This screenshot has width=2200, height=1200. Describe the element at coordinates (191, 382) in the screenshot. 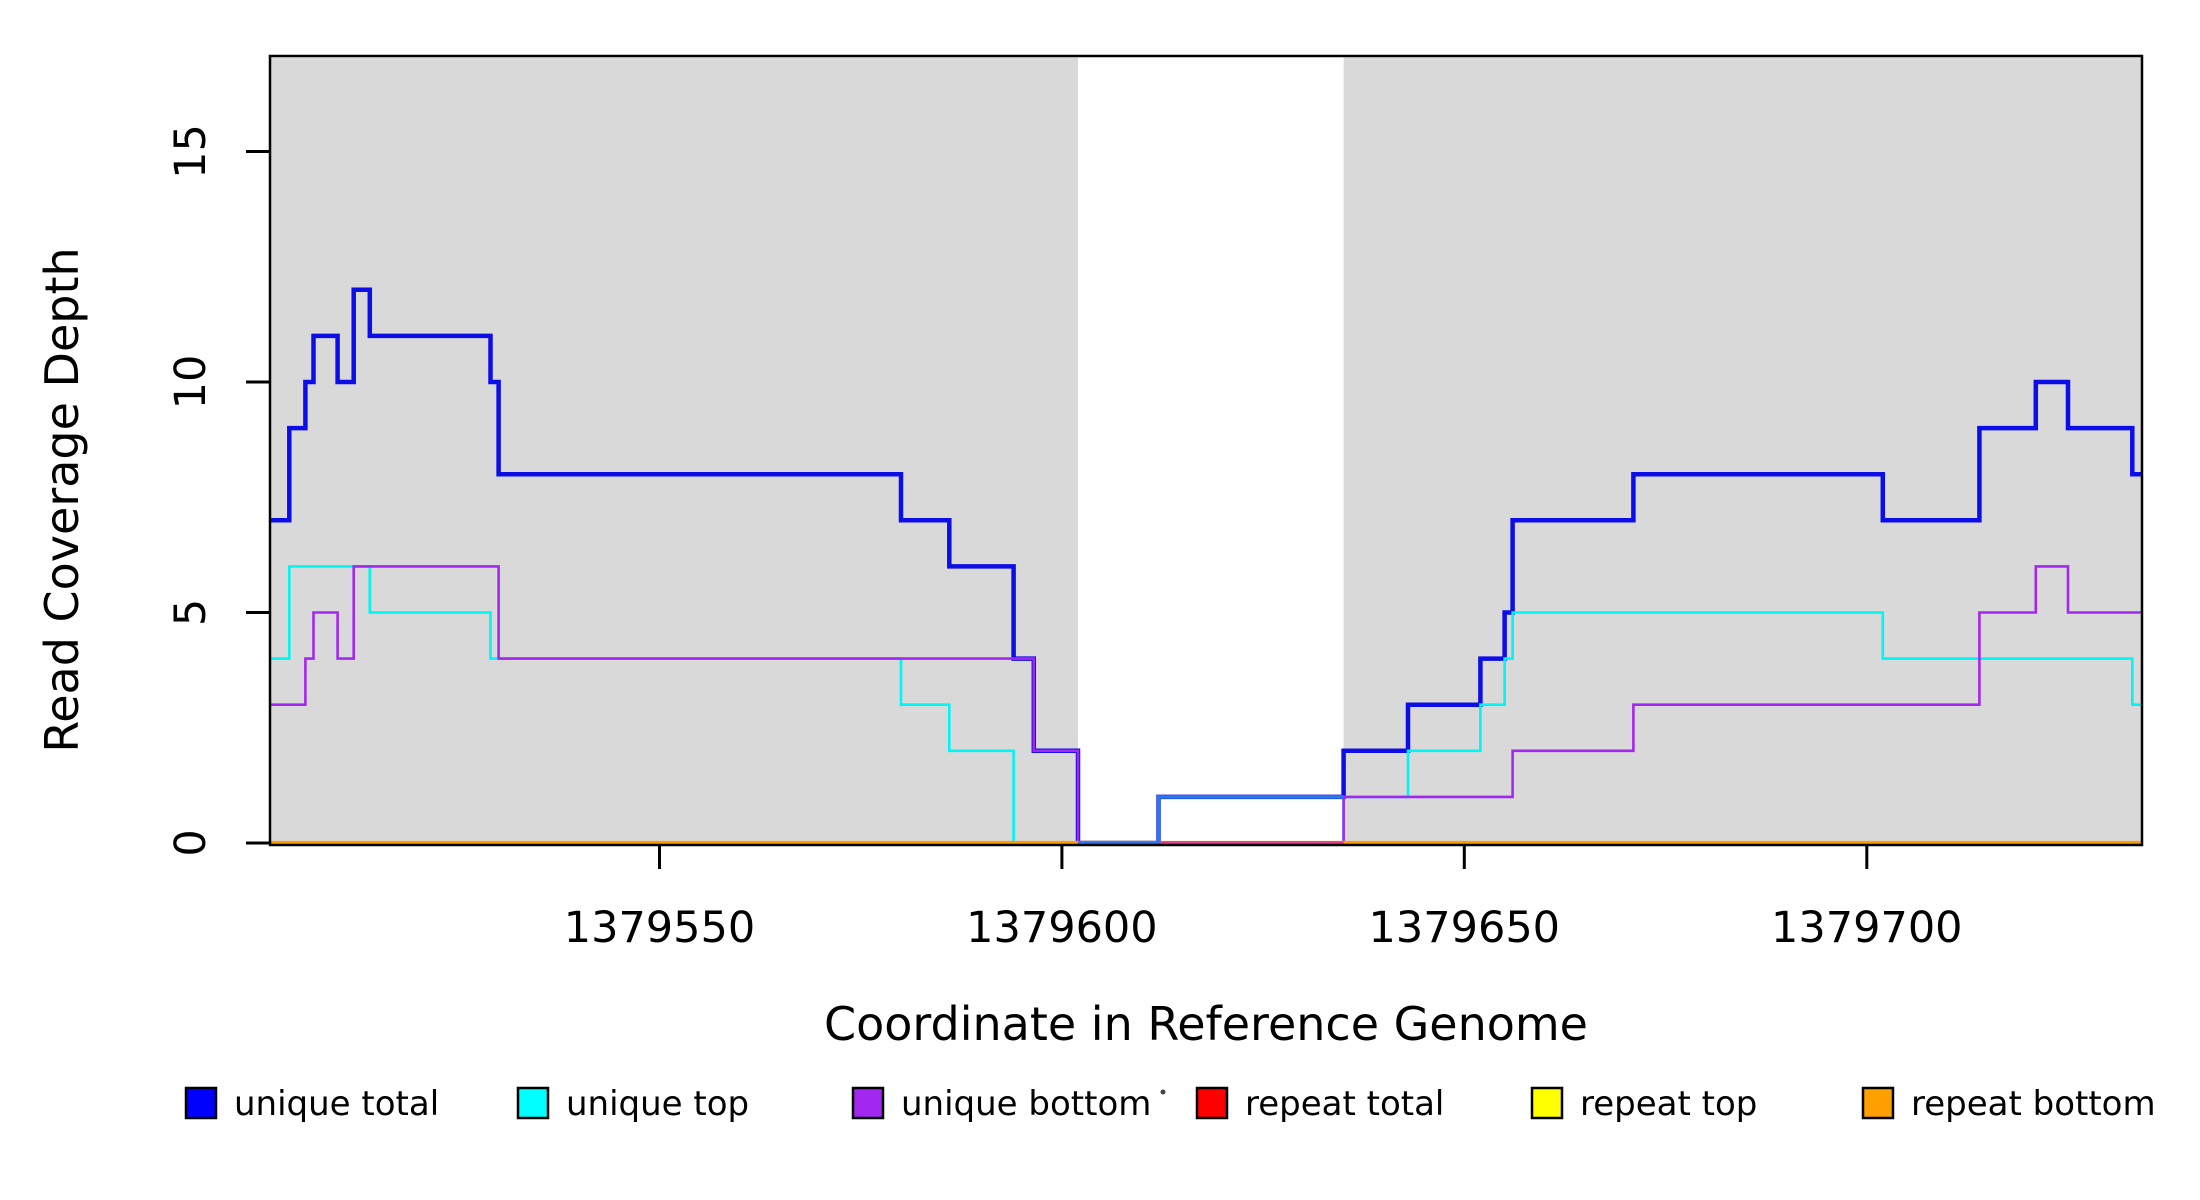

I see `y-tick-label-10: 10` at that location.